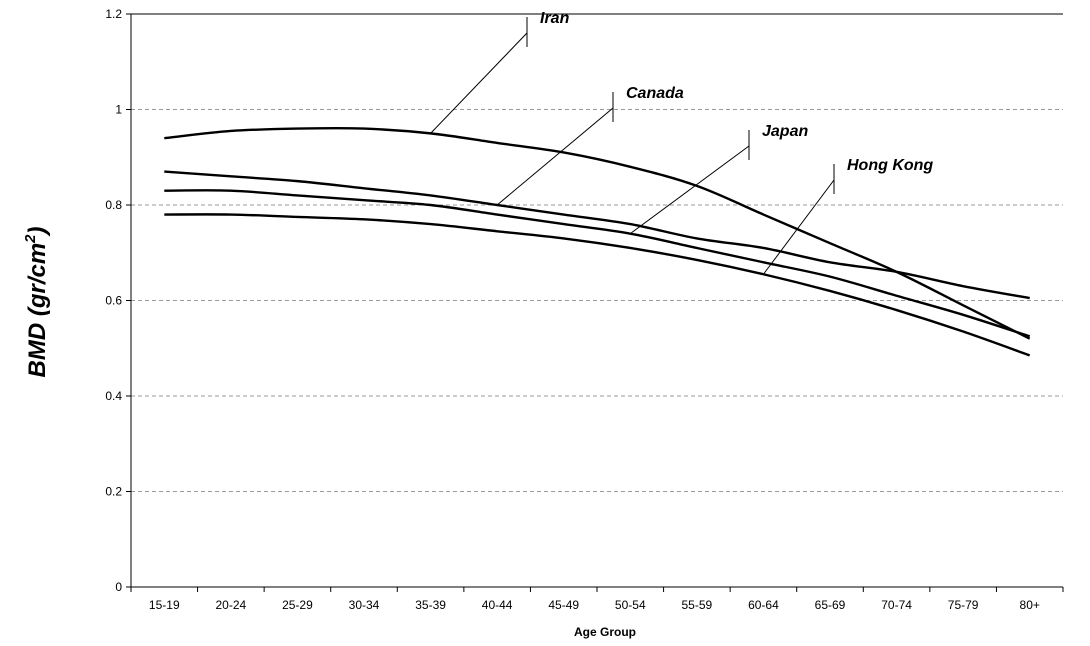 This screenshot has height=646, width=1090. I want to click on y-axis-title-superscript: 2, so click(30, 239).